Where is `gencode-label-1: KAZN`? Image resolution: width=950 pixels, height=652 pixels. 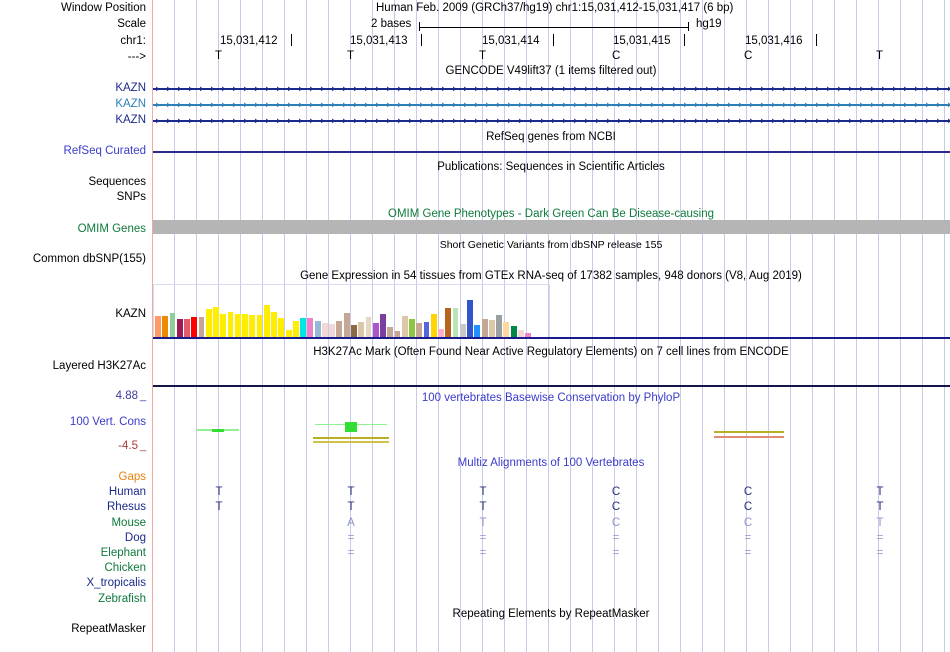 gencode-label-1: KAZN is located at coordinates (130, 88).